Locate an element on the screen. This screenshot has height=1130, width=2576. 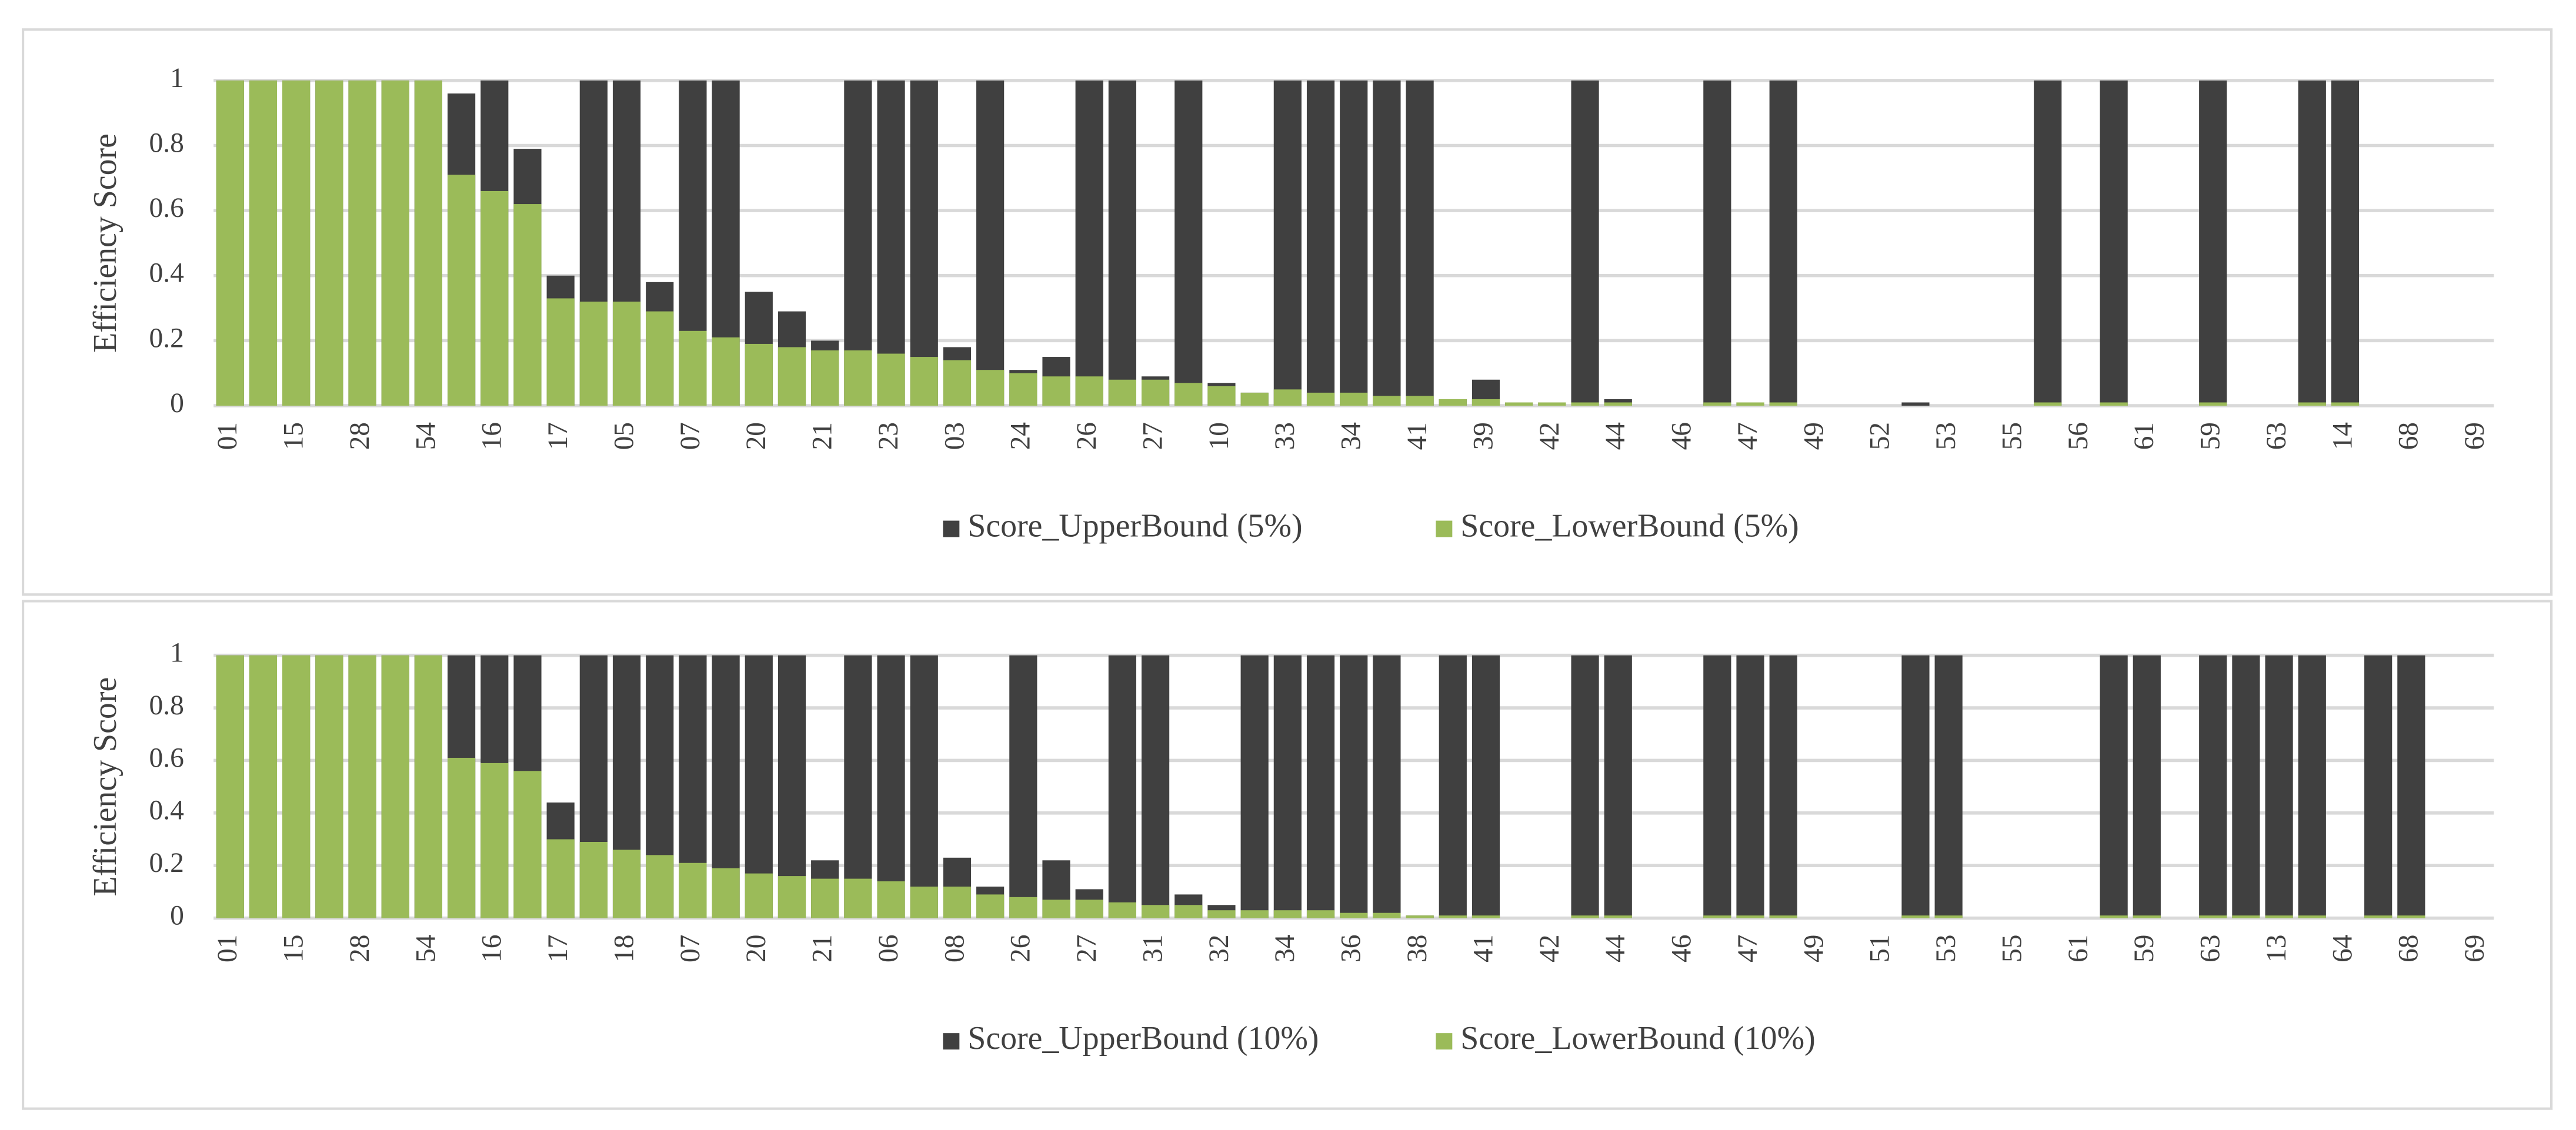
x-tick-label: 03 is located at coordinates (954, 436).